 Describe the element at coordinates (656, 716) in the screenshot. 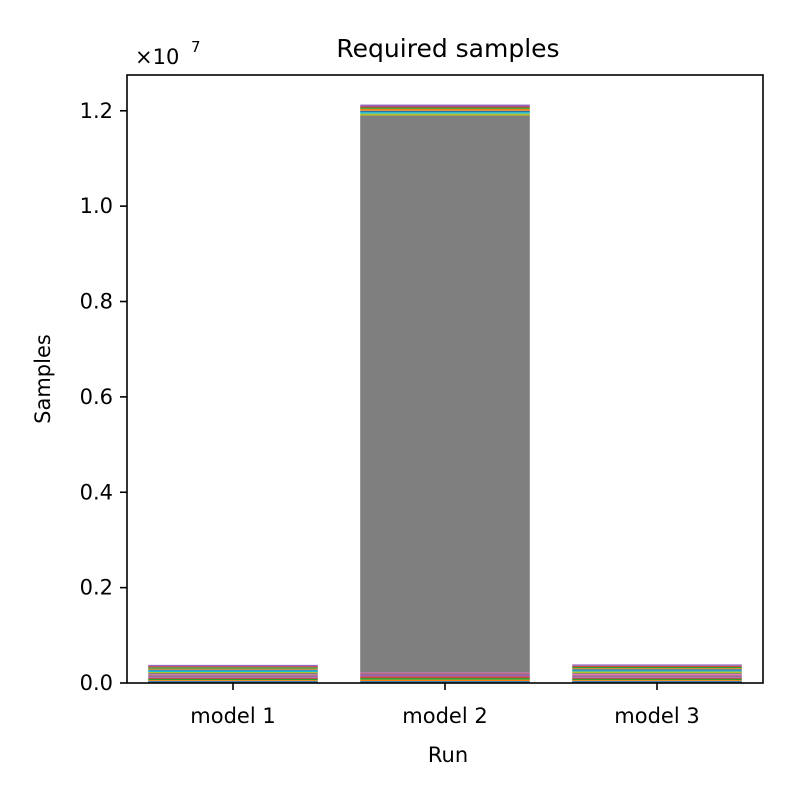

I see `x-tick-label: model 3` at that location.